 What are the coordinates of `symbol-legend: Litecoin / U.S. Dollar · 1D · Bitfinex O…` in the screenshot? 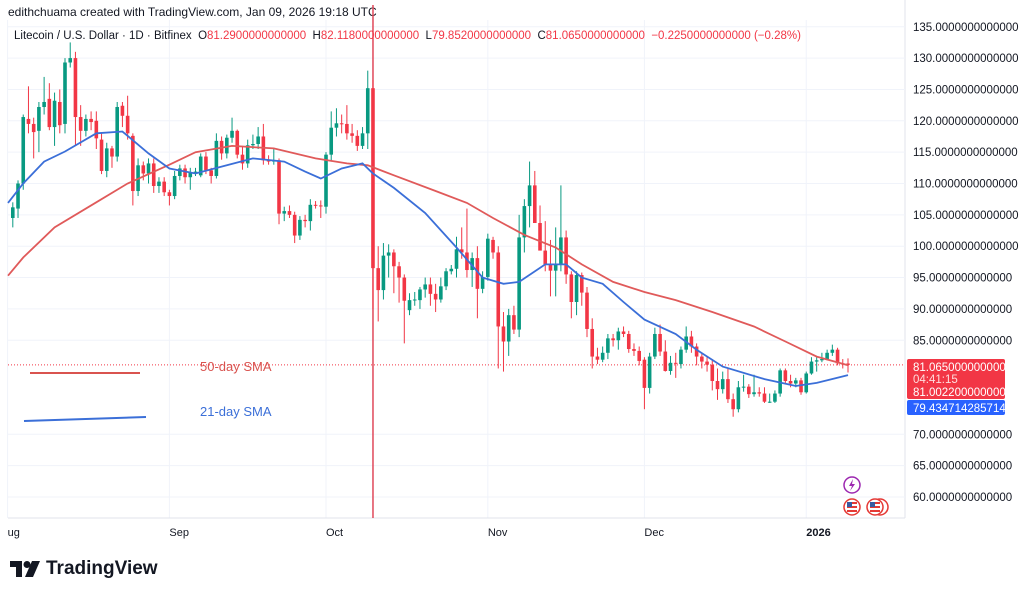 It's located at (407, 36).